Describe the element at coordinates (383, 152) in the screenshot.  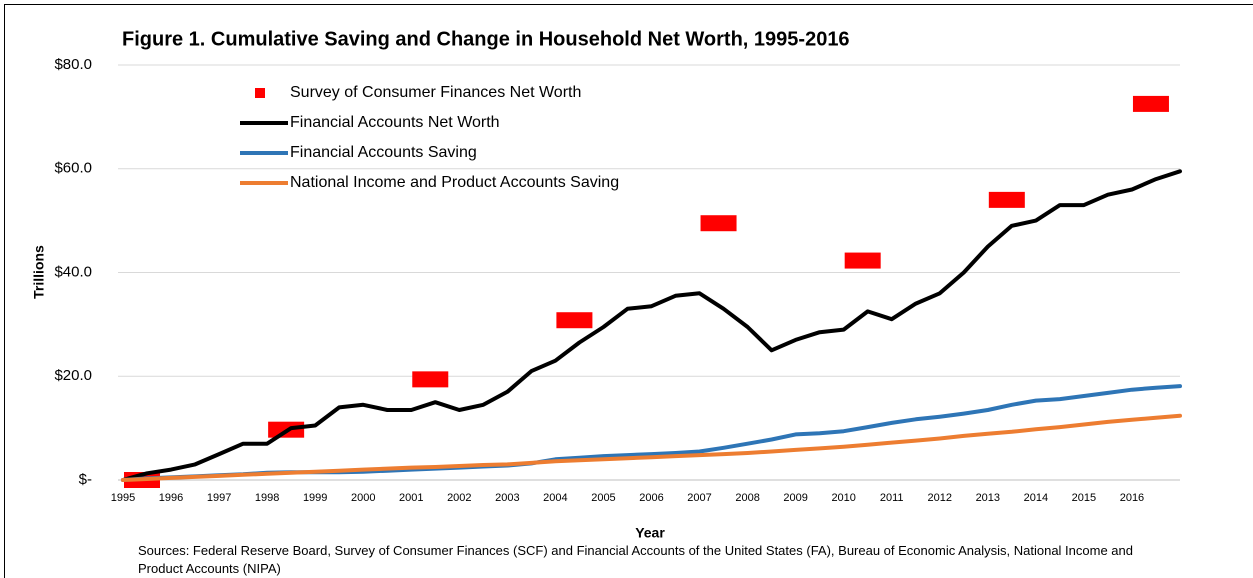
I see `legend-label: Financial Accounts Saving` at that location.